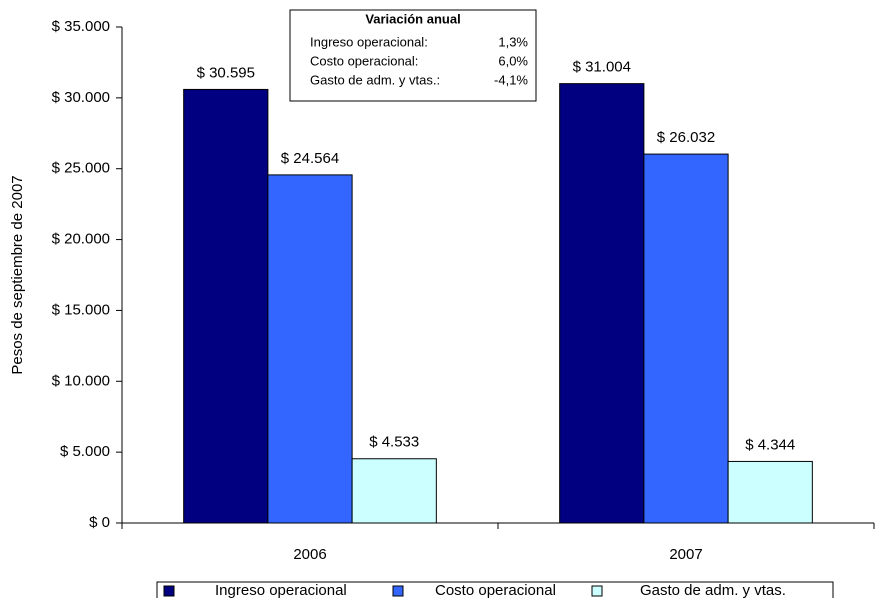  Describe the element at coordinates (369, 41) in the screenshot. I see `annotation-label: Ingreso operacional:` at that location.